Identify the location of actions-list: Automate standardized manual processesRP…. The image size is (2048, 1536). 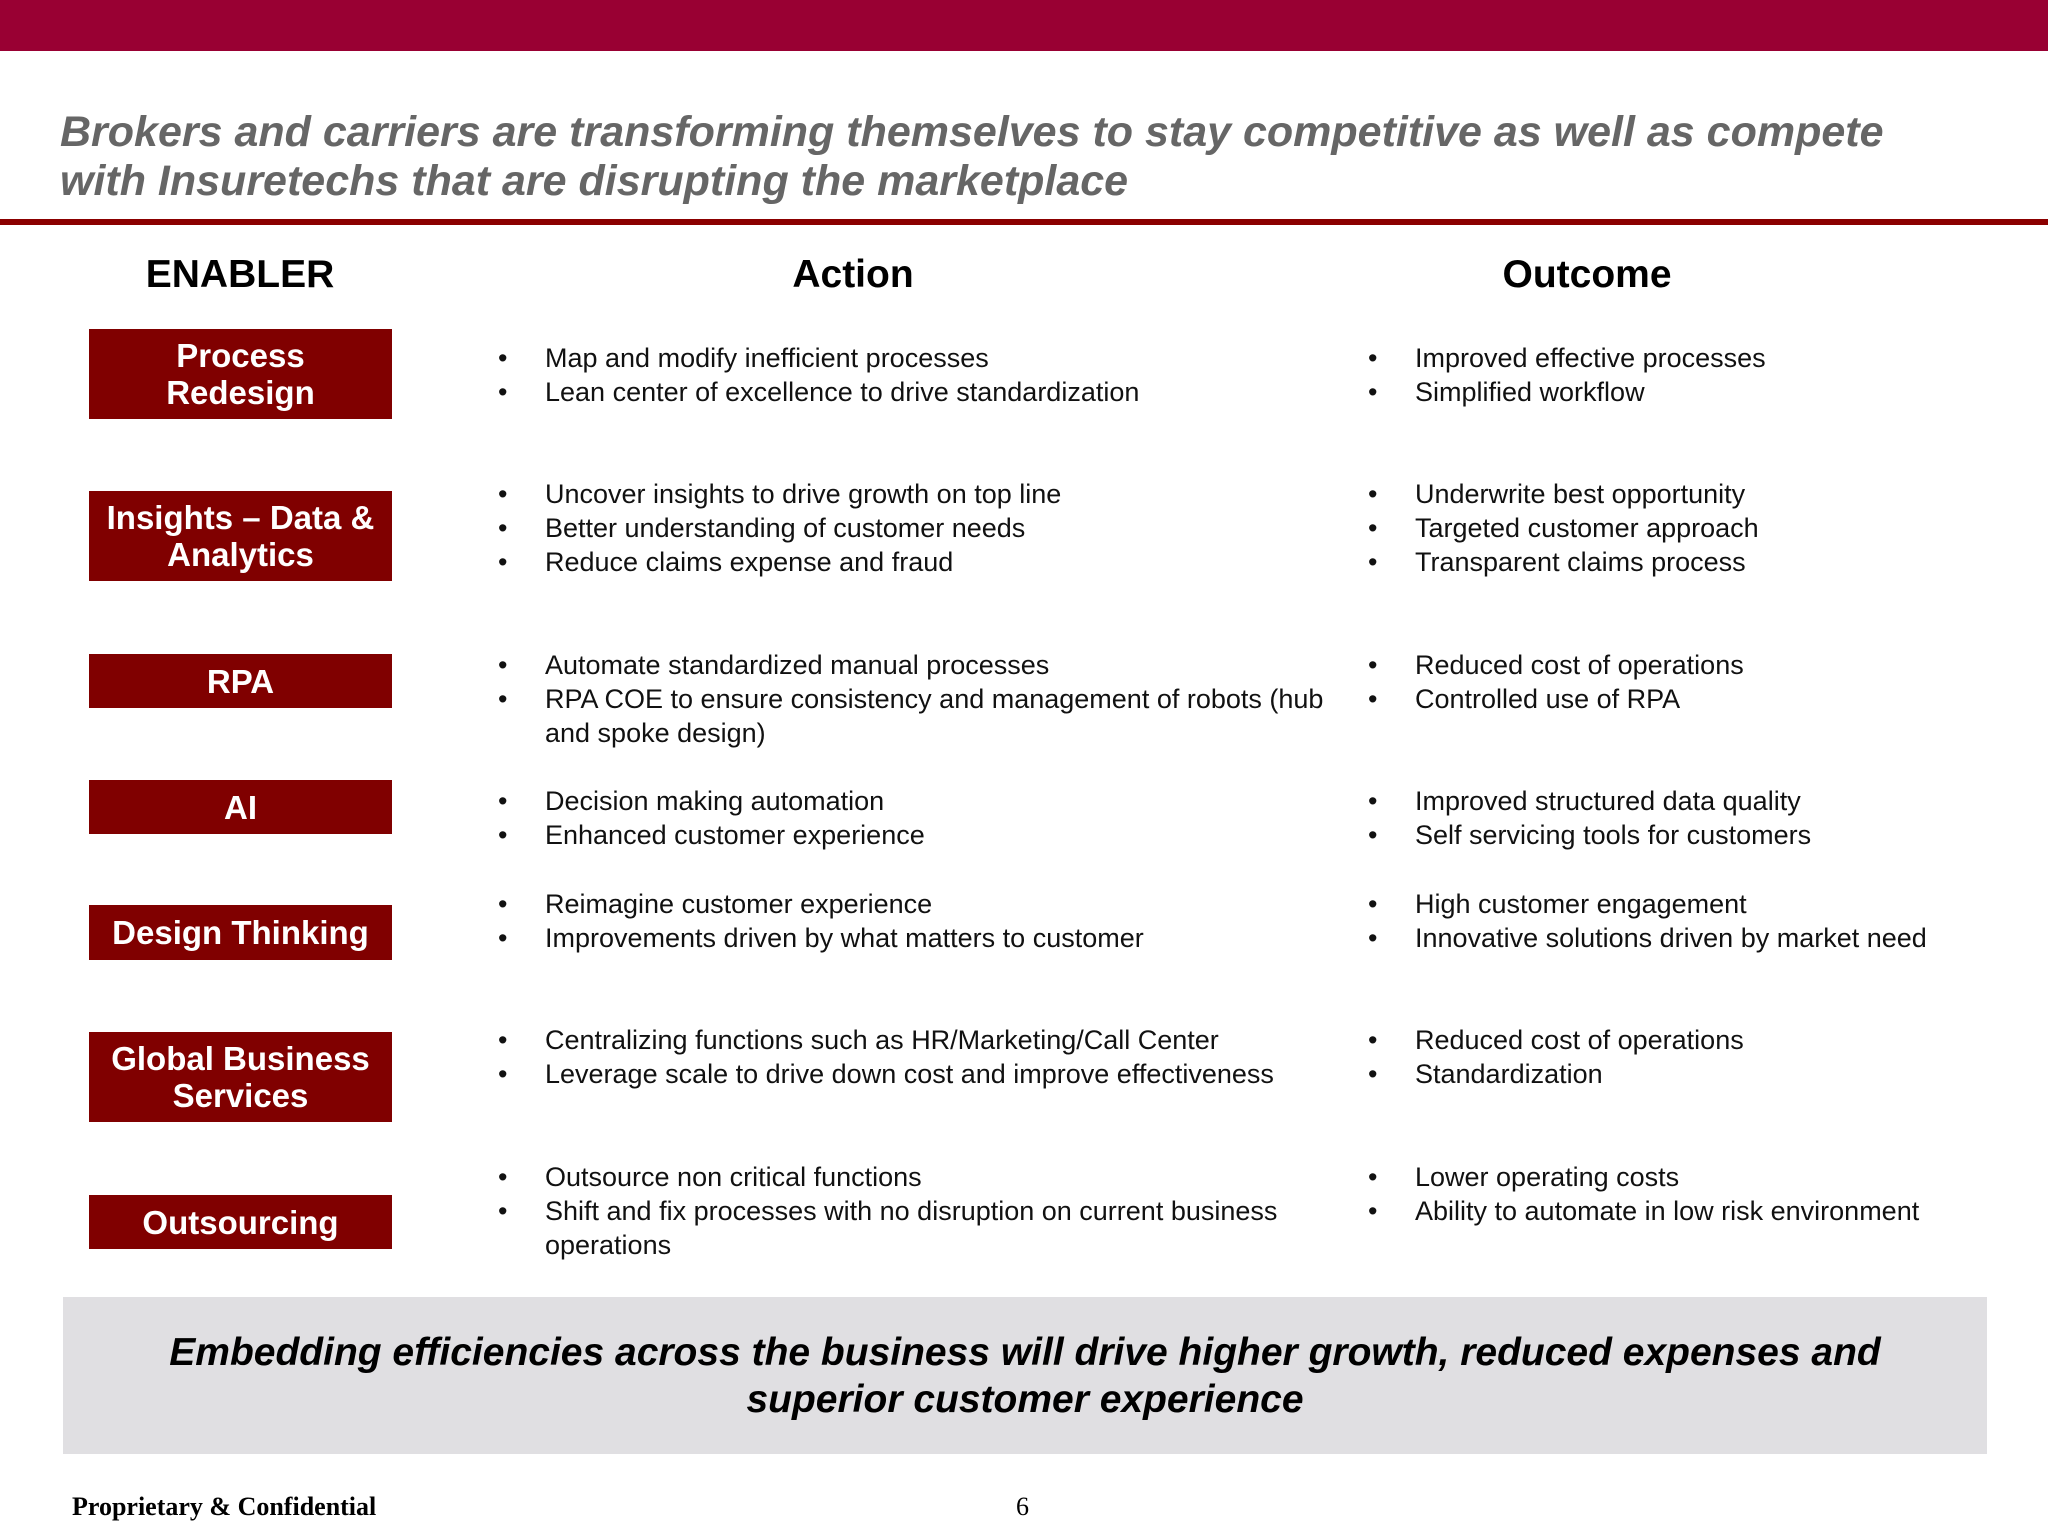
(918, 699).